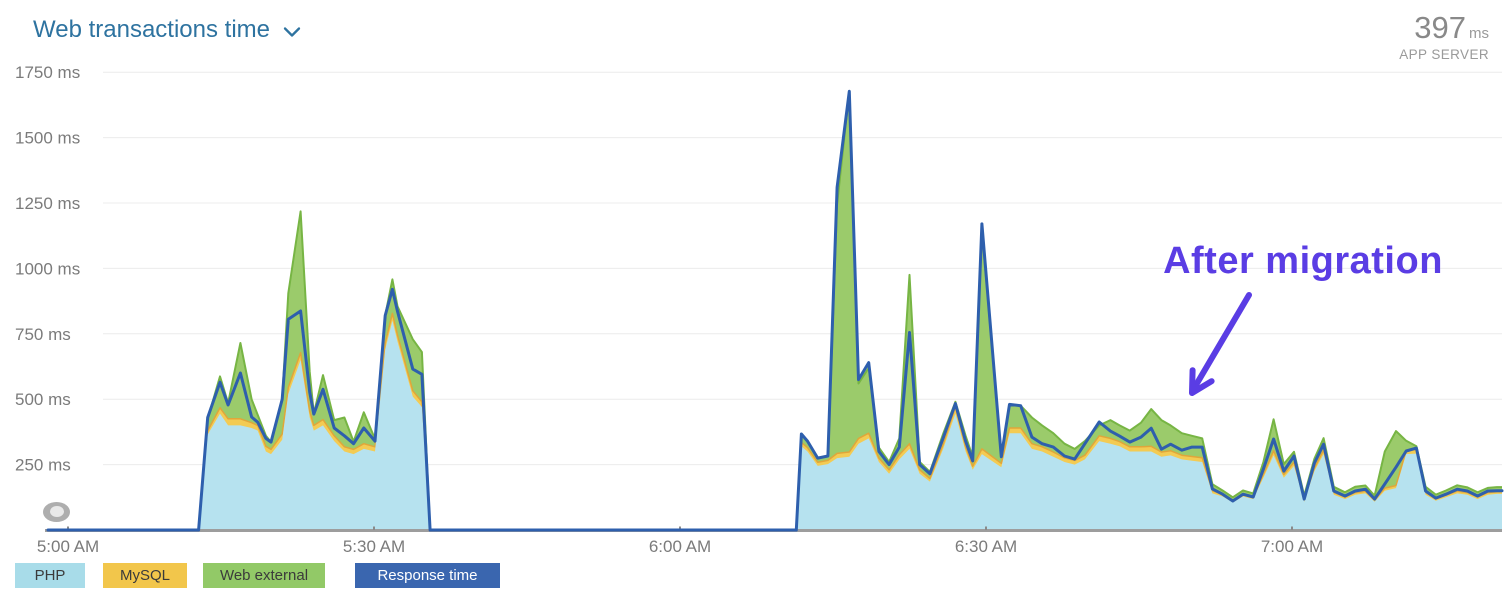  Describe the element at coordinates (986, 546) in the screenshot. I see `x-axis-label: 6:30 AM` at that location.